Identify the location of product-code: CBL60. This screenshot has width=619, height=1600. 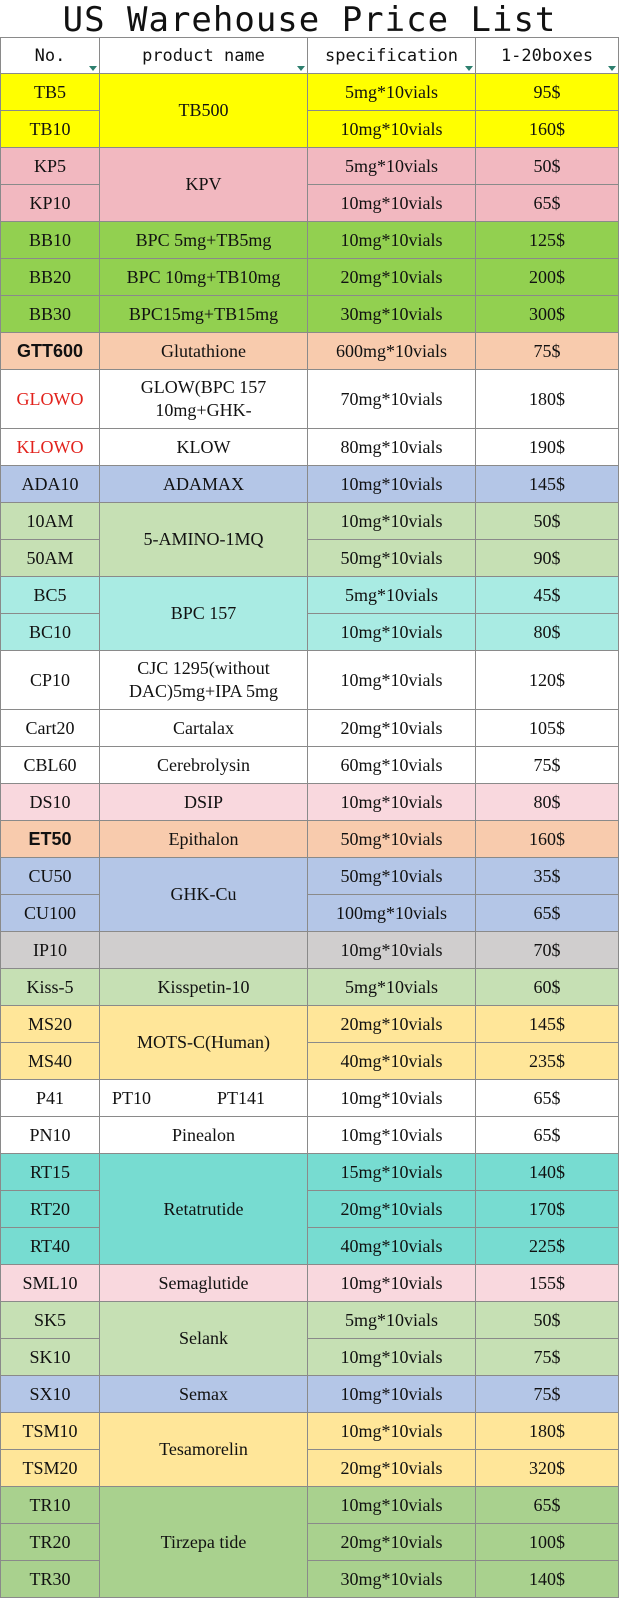
(50, 765).